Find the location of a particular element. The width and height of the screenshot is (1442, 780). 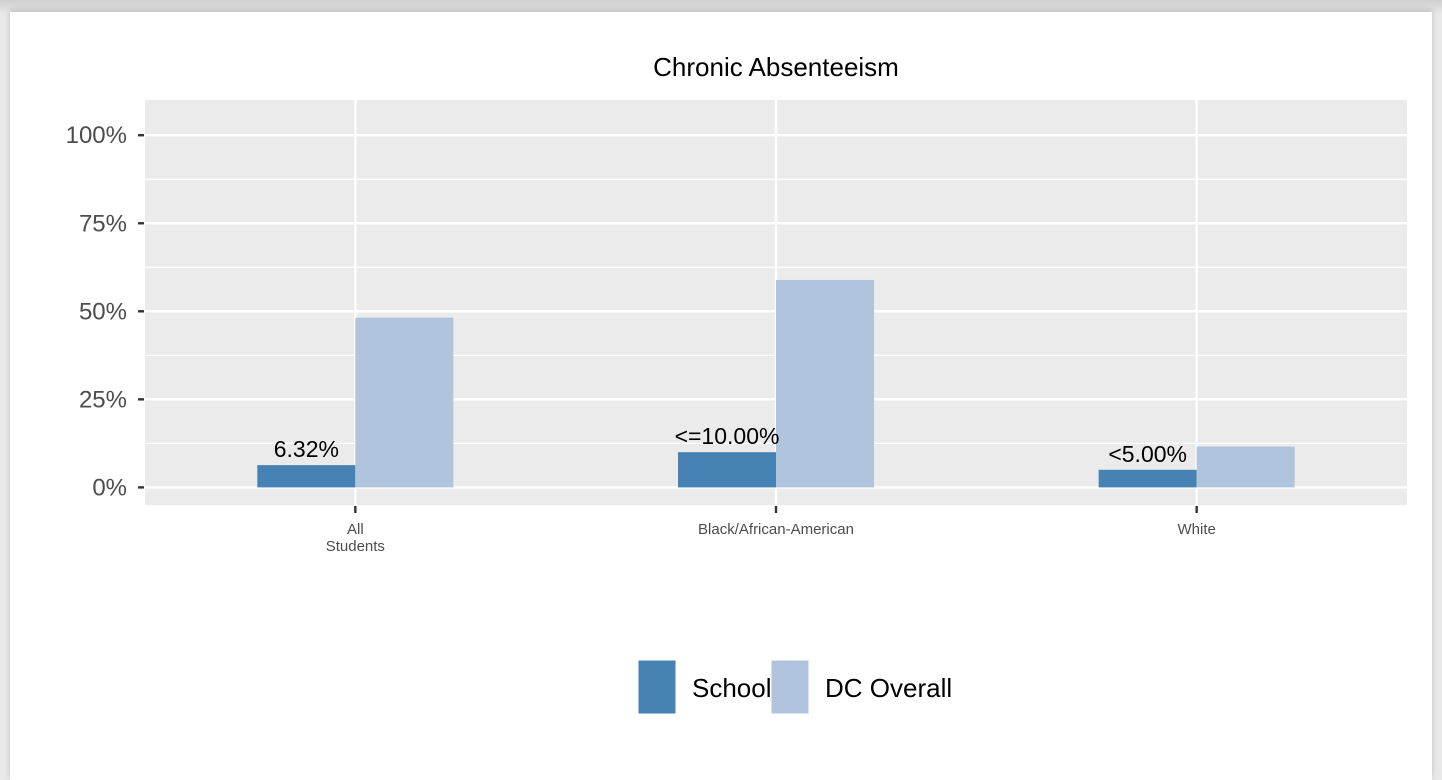

x-tick-label: All Students is located at coordinates (355, 538).